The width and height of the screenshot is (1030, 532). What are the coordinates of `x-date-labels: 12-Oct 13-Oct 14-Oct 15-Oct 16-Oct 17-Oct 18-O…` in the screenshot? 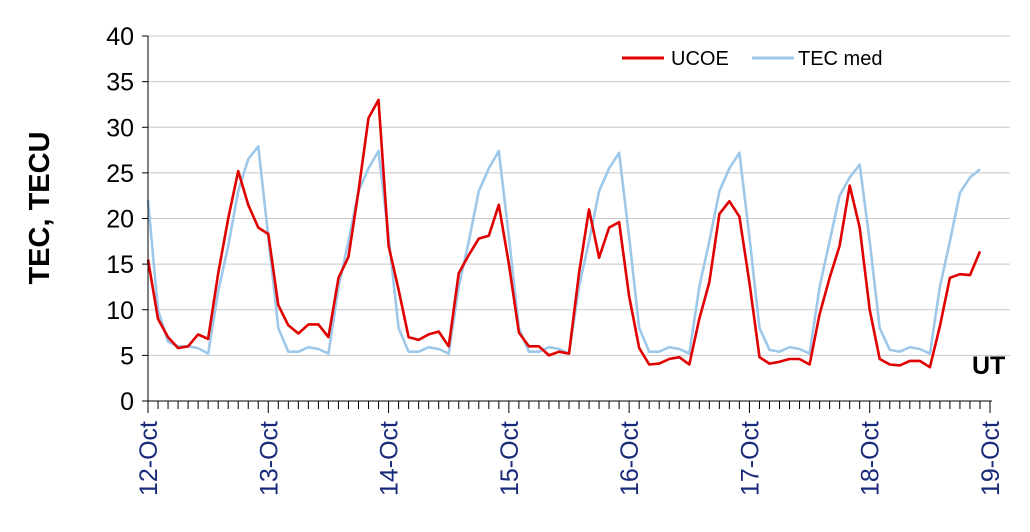 It's located at (570, 458).